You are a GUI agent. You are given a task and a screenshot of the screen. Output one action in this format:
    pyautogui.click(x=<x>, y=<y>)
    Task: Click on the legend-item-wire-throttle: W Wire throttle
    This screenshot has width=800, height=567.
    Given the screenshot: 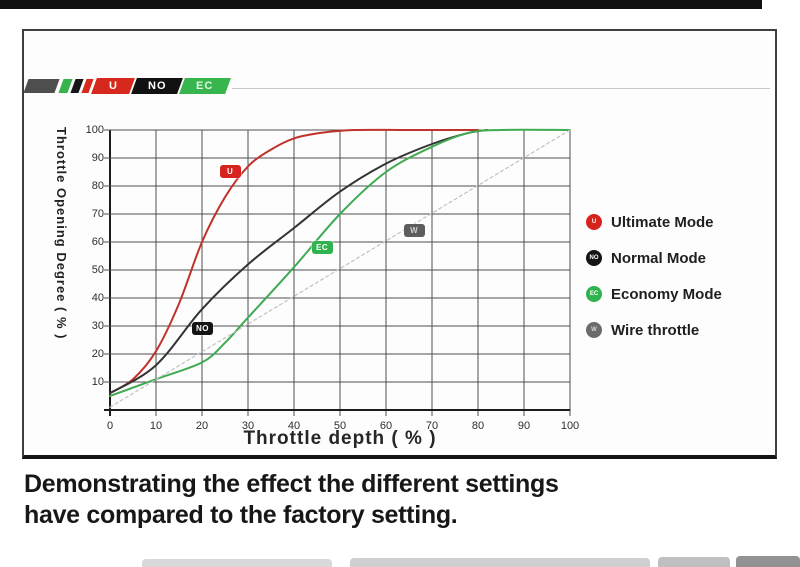 What is the action you would take?
    pyautogui.click(x=642, y=330)
    